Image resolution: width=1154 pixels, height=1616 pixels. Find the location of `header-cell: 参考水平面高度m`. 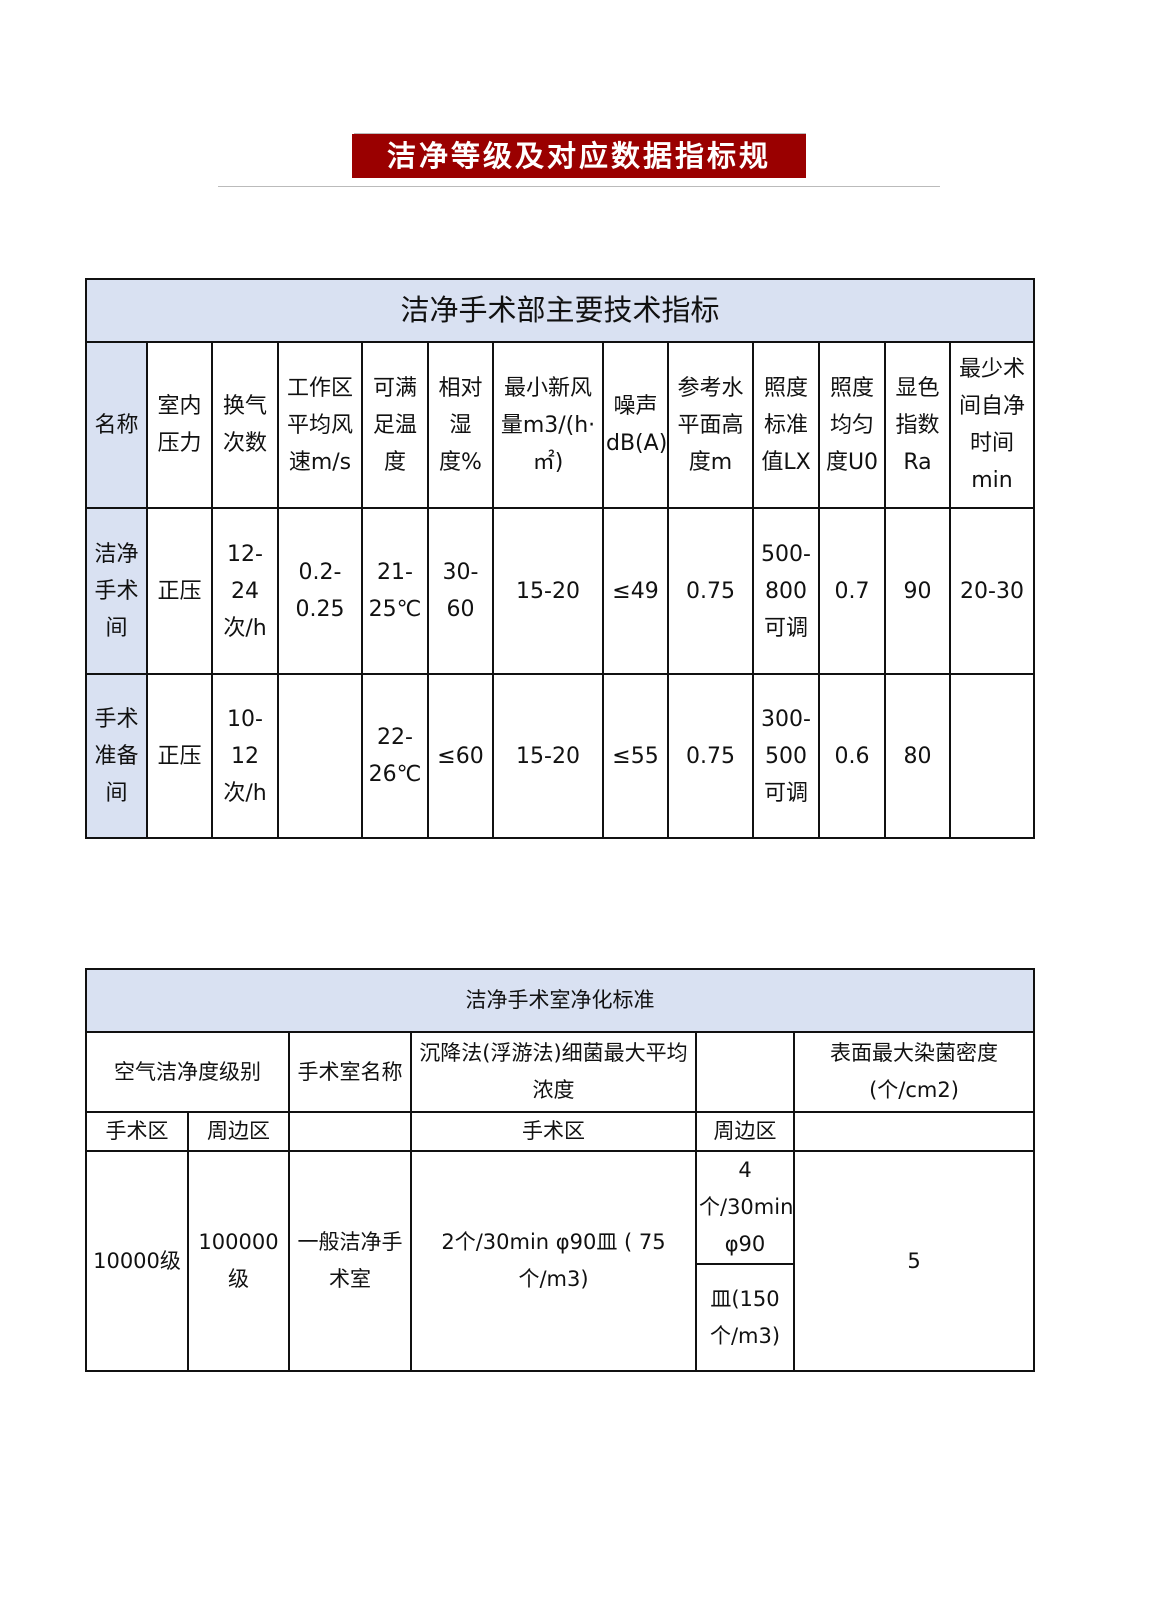

header-cell: 参考水平面高度m is located at coordinates (710, 425).